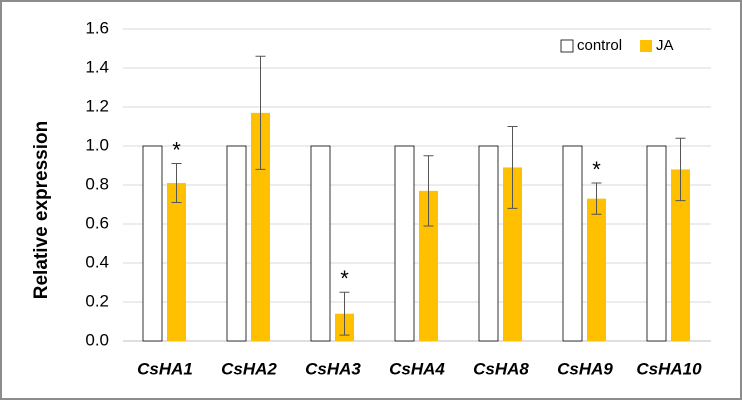 Image resolution: width=742 pixels, height=401 pixels. What do you see at coordinates (333, 368) in the screenshot?
I see `x-tick-label: CsHA3` at bounding box center [333, 368].